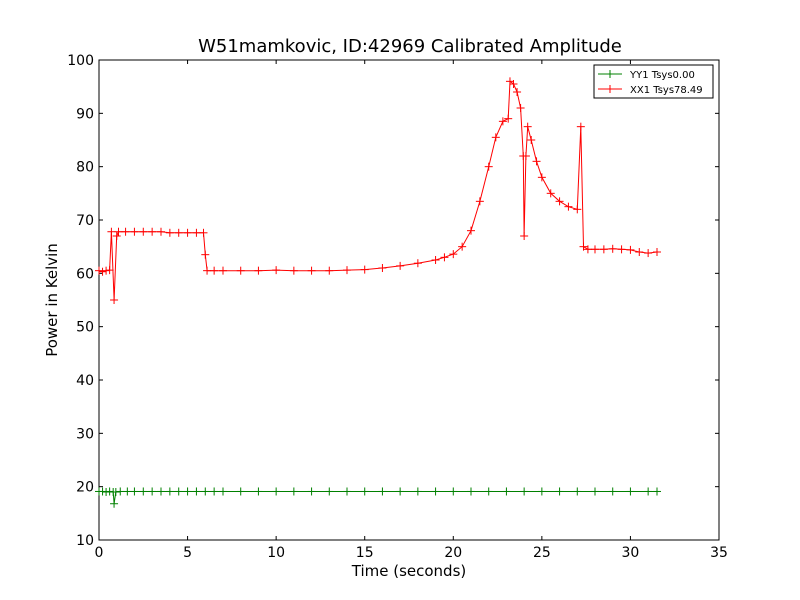  I want to click on x-tick-label: 0, so click(99, 553).